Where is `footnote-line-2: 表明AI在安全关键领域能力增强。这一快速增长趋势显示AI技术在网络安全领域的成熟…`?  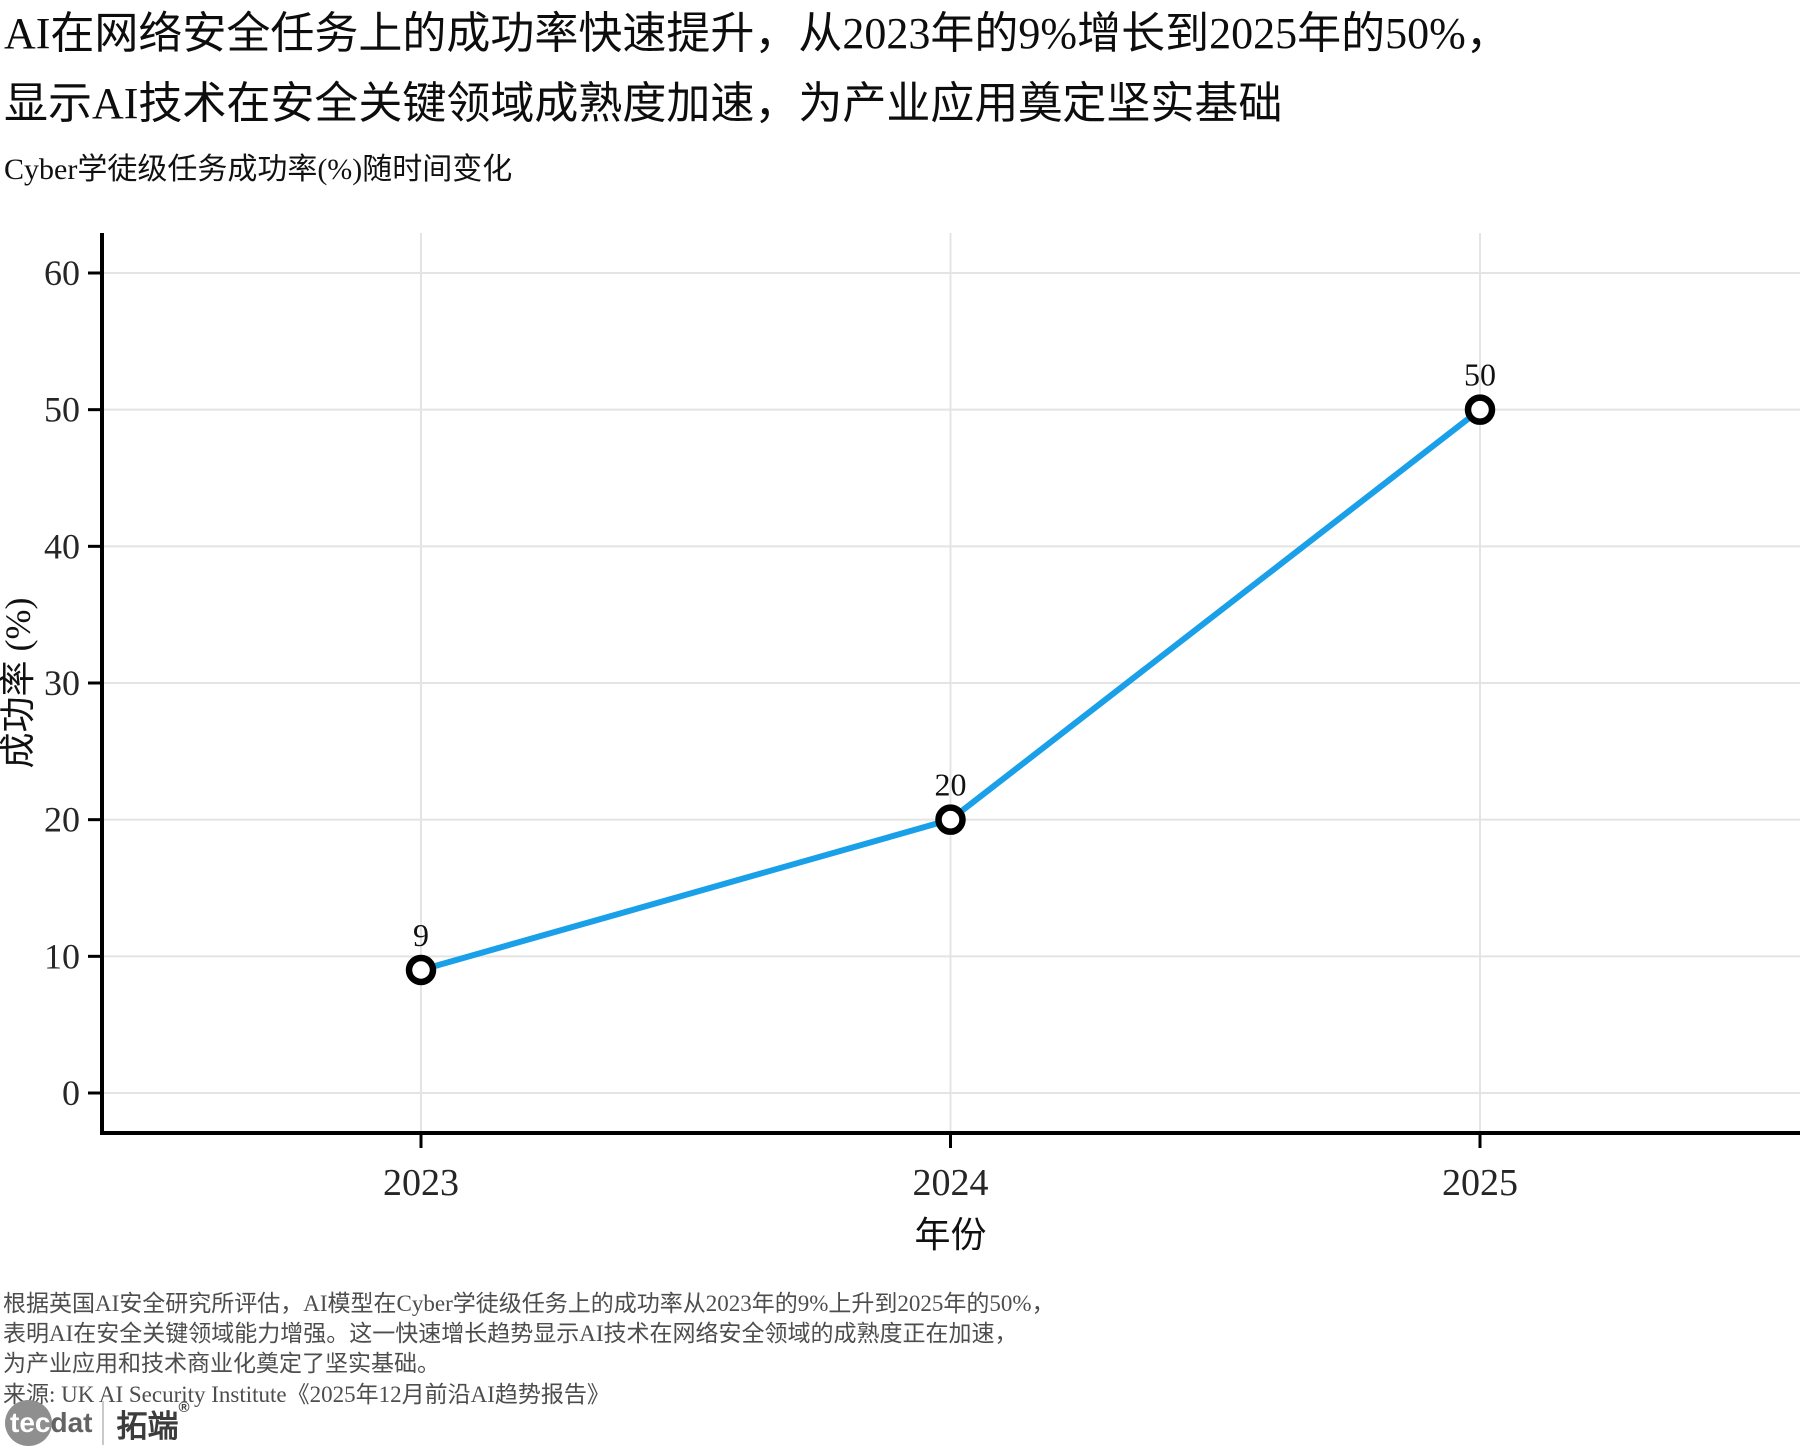 footnote-line-2: 表明AI在安全关键领域能力增强。这一快速增长趋势显示AI技术在网络安全领域的成熟… is located at coordinates (510, 1333).